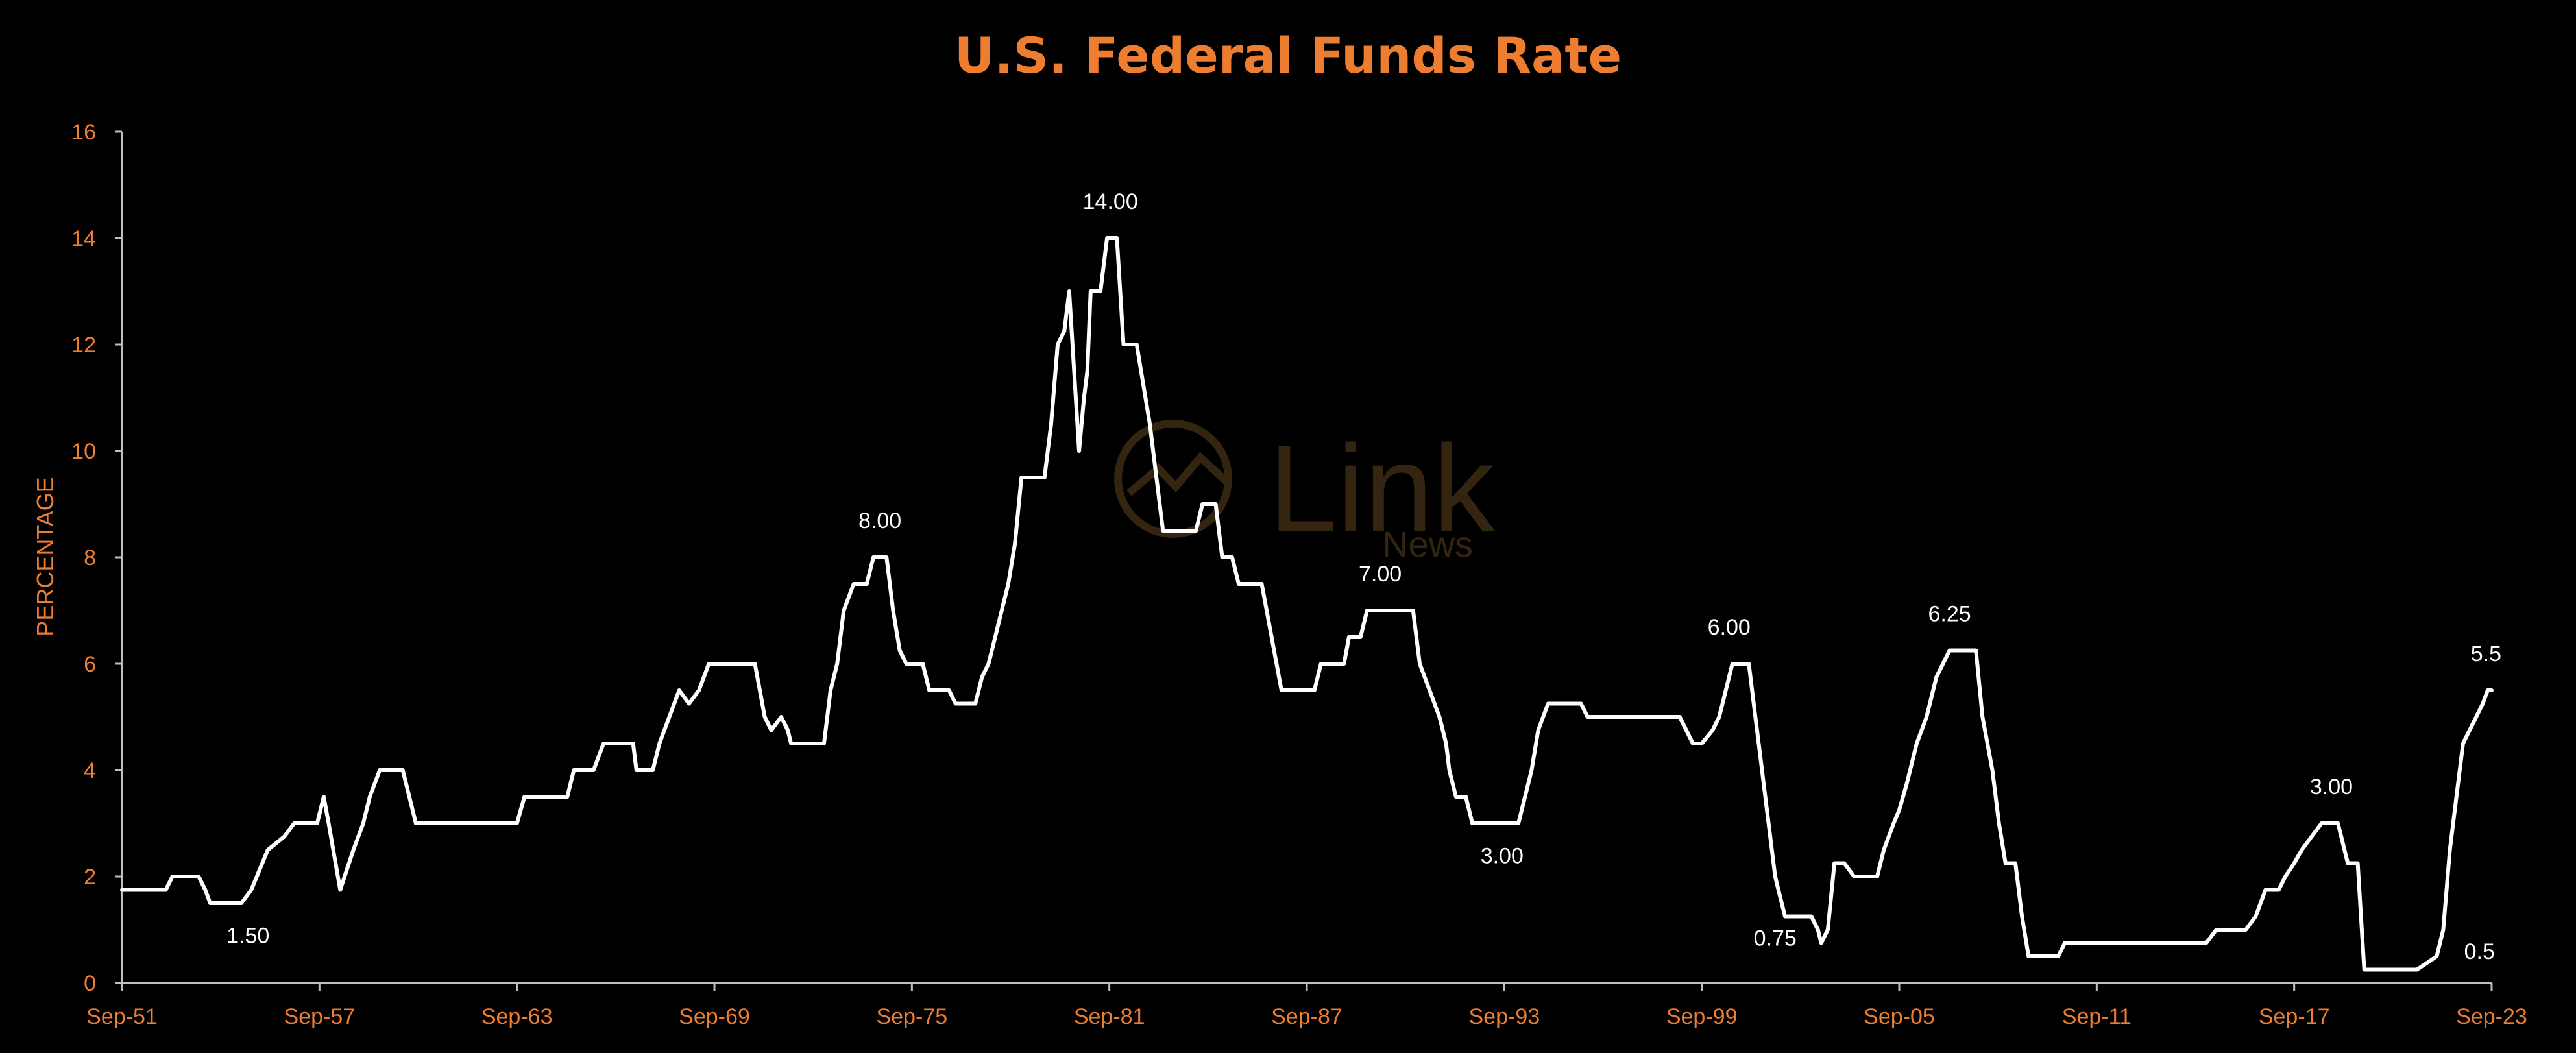 The width and height of the screenshot is (2576, 1053). I want to click on x-tick-label: Sep-17, so click(2294, 1016).